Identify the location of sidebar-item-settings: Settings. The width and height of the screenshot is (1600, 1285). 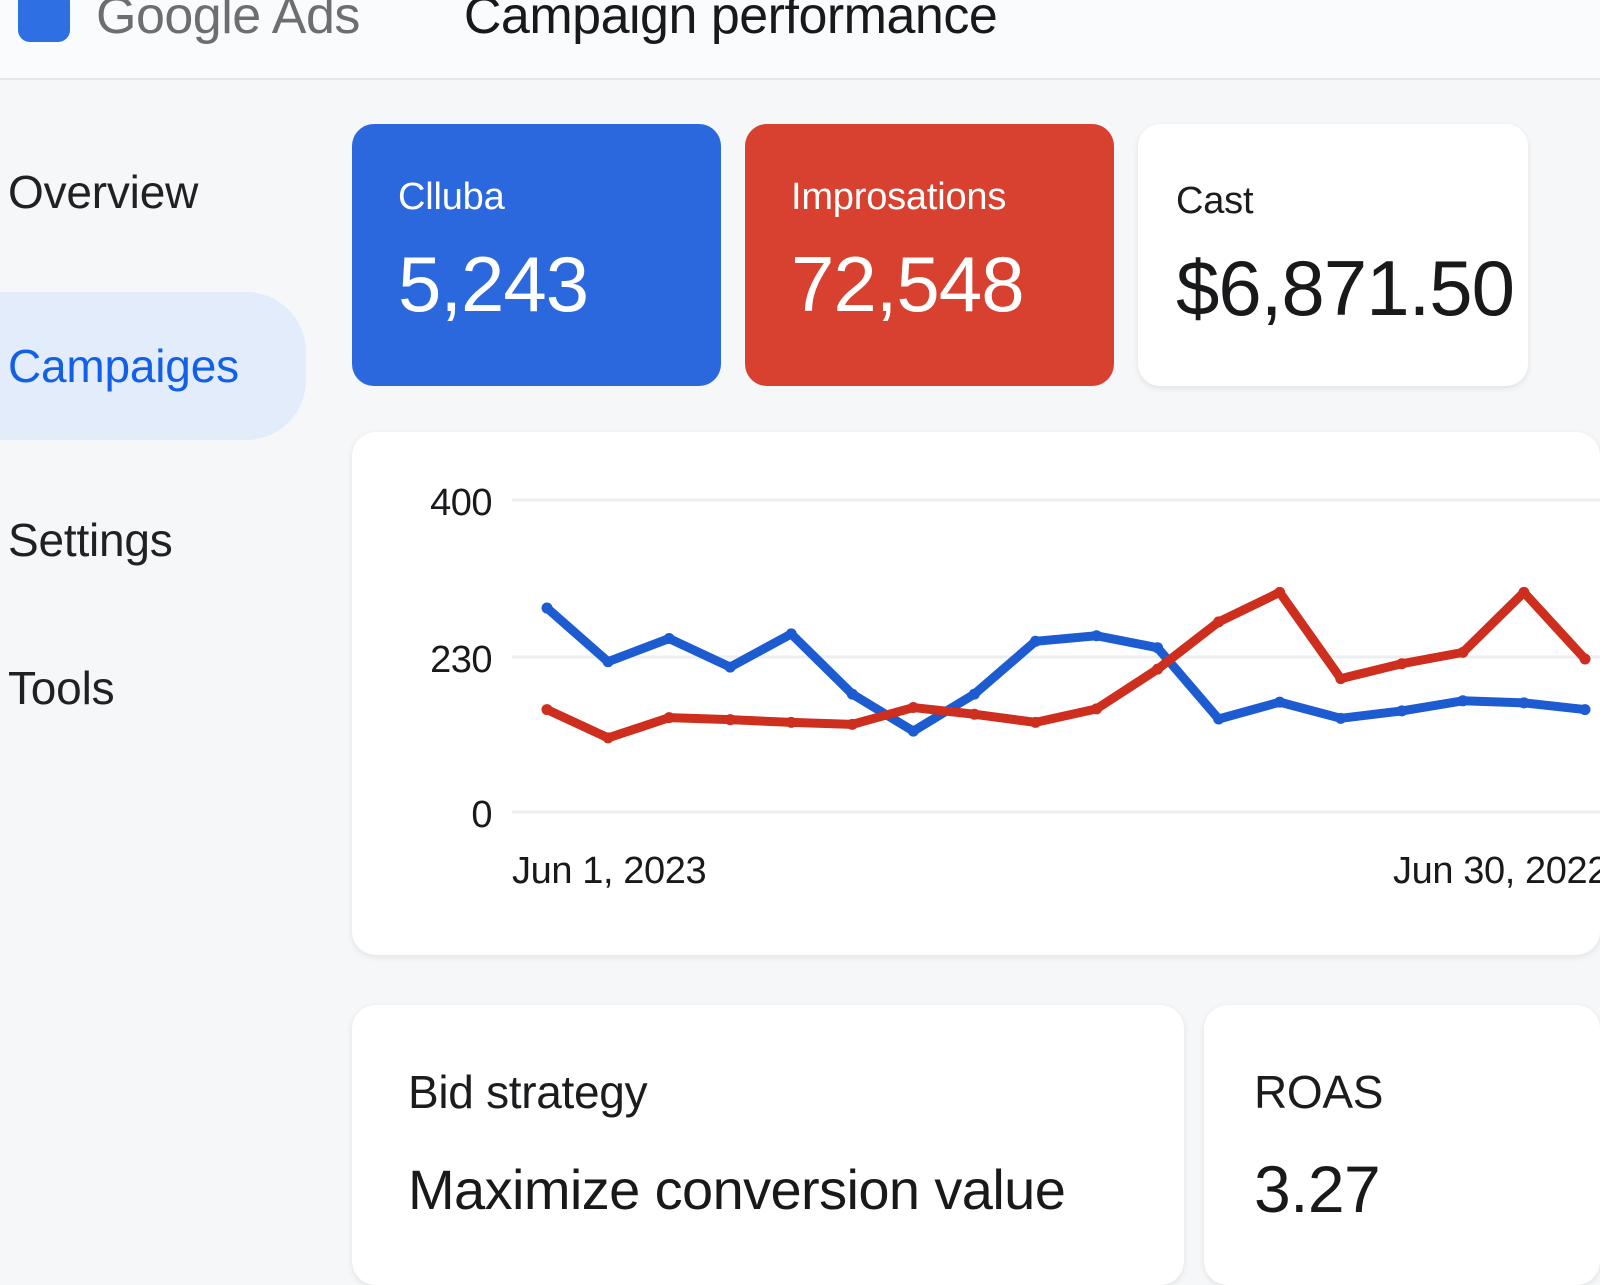
(170, 540).